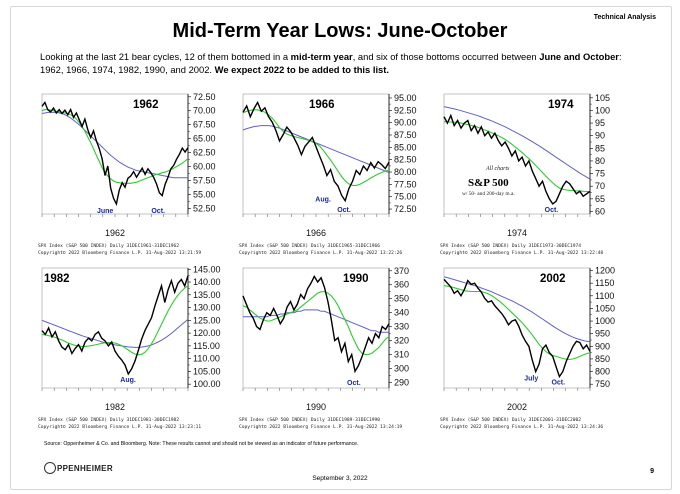 Image resolution: width=680 pixels, height=494 pixels. I want to click on x-axis-label: 1982, so click(115, 407).